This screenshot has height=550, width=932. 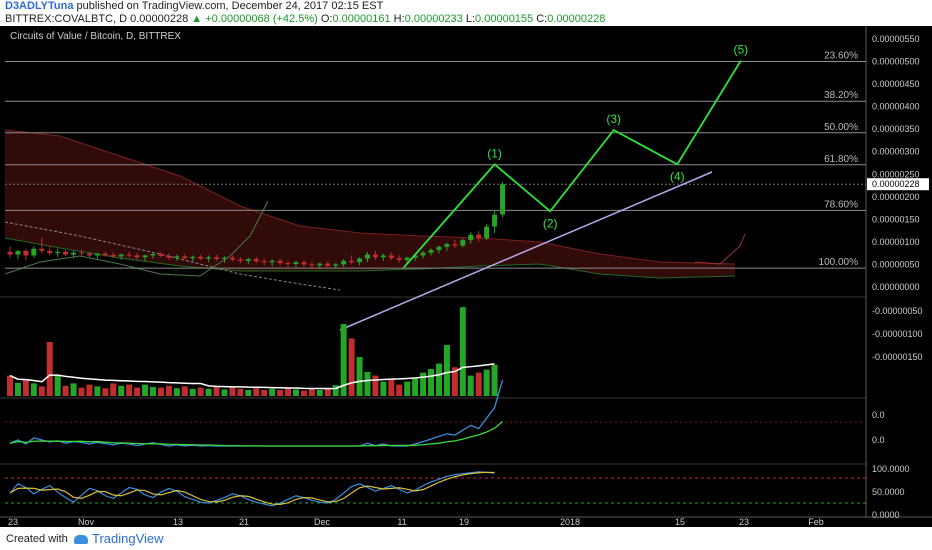 I want to click on price-axis-label: 0.00000000, so click(x=896, y=287).